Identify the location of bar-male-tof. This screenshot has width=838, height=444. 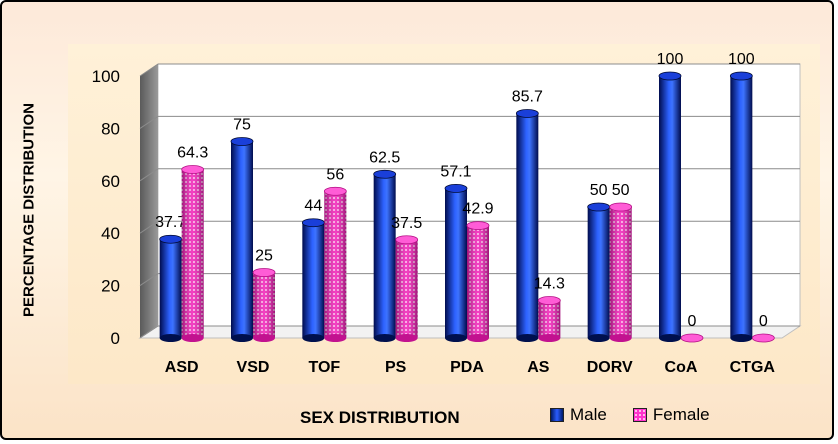
(313, 280).